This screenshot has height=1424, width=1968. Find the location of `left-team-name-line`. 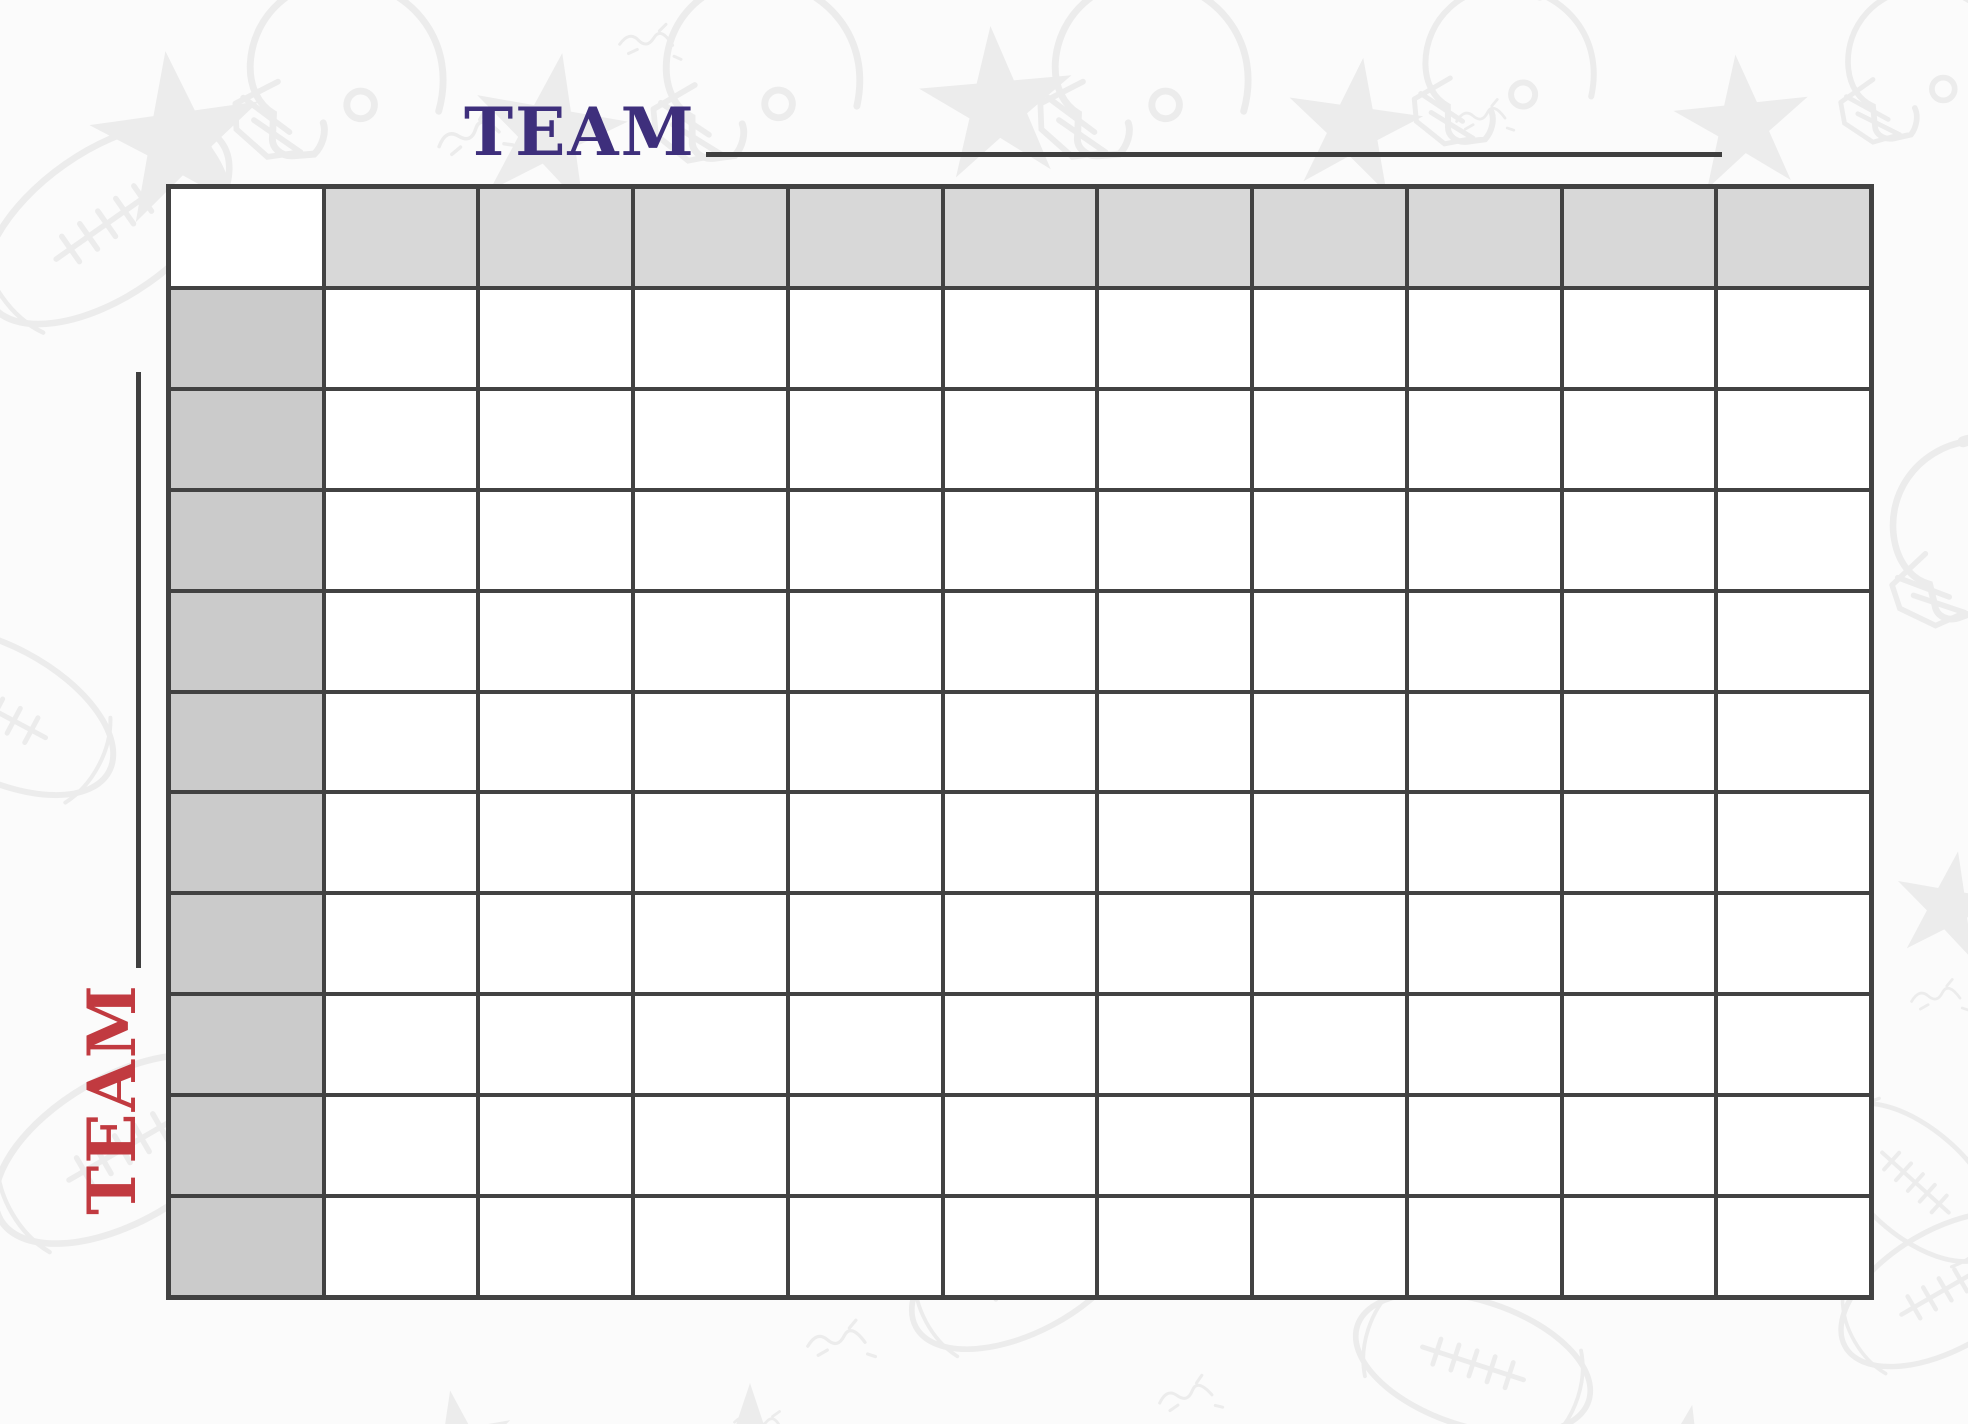

left-team-name-line is located at coordinates (138, 670).